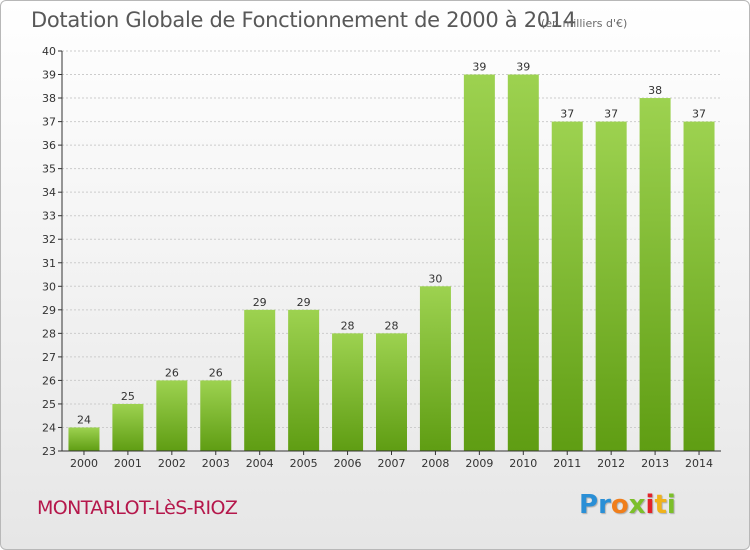 This screenshot has width=750, height=550. Describe the element at coordinates (611, 286) in the screenshot. I see `bar-2012` at that location.